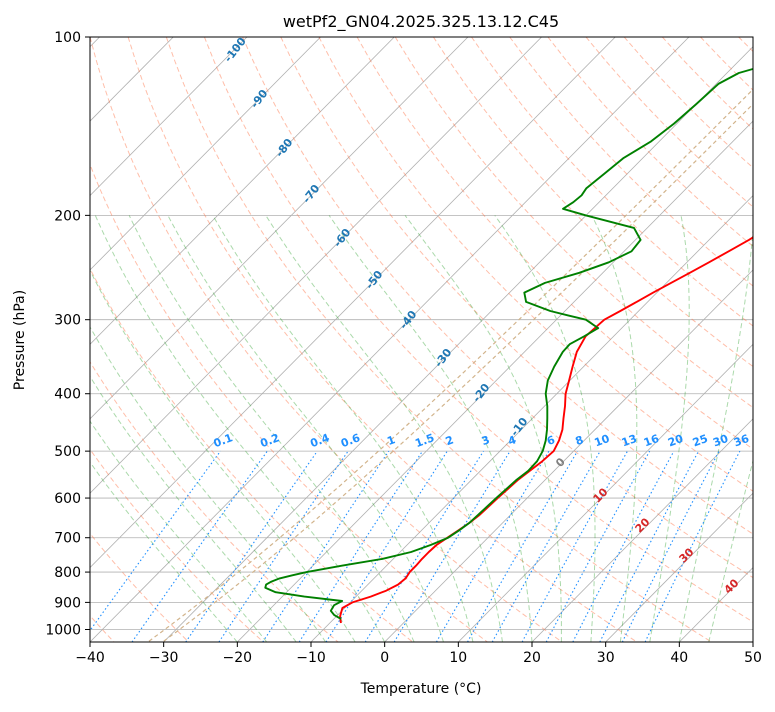 This screenshot has width=775, height=712. Describe the element at coordinates (20, 340) in the screenshot. I see `y-axis-label: Pressure (hPa)` at that location.